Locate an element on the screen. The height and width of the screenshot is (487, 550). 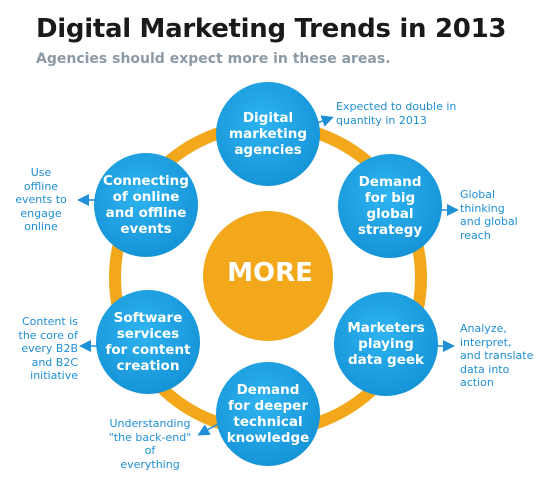
node-online-offline-events is located at coordinates (146, 205).